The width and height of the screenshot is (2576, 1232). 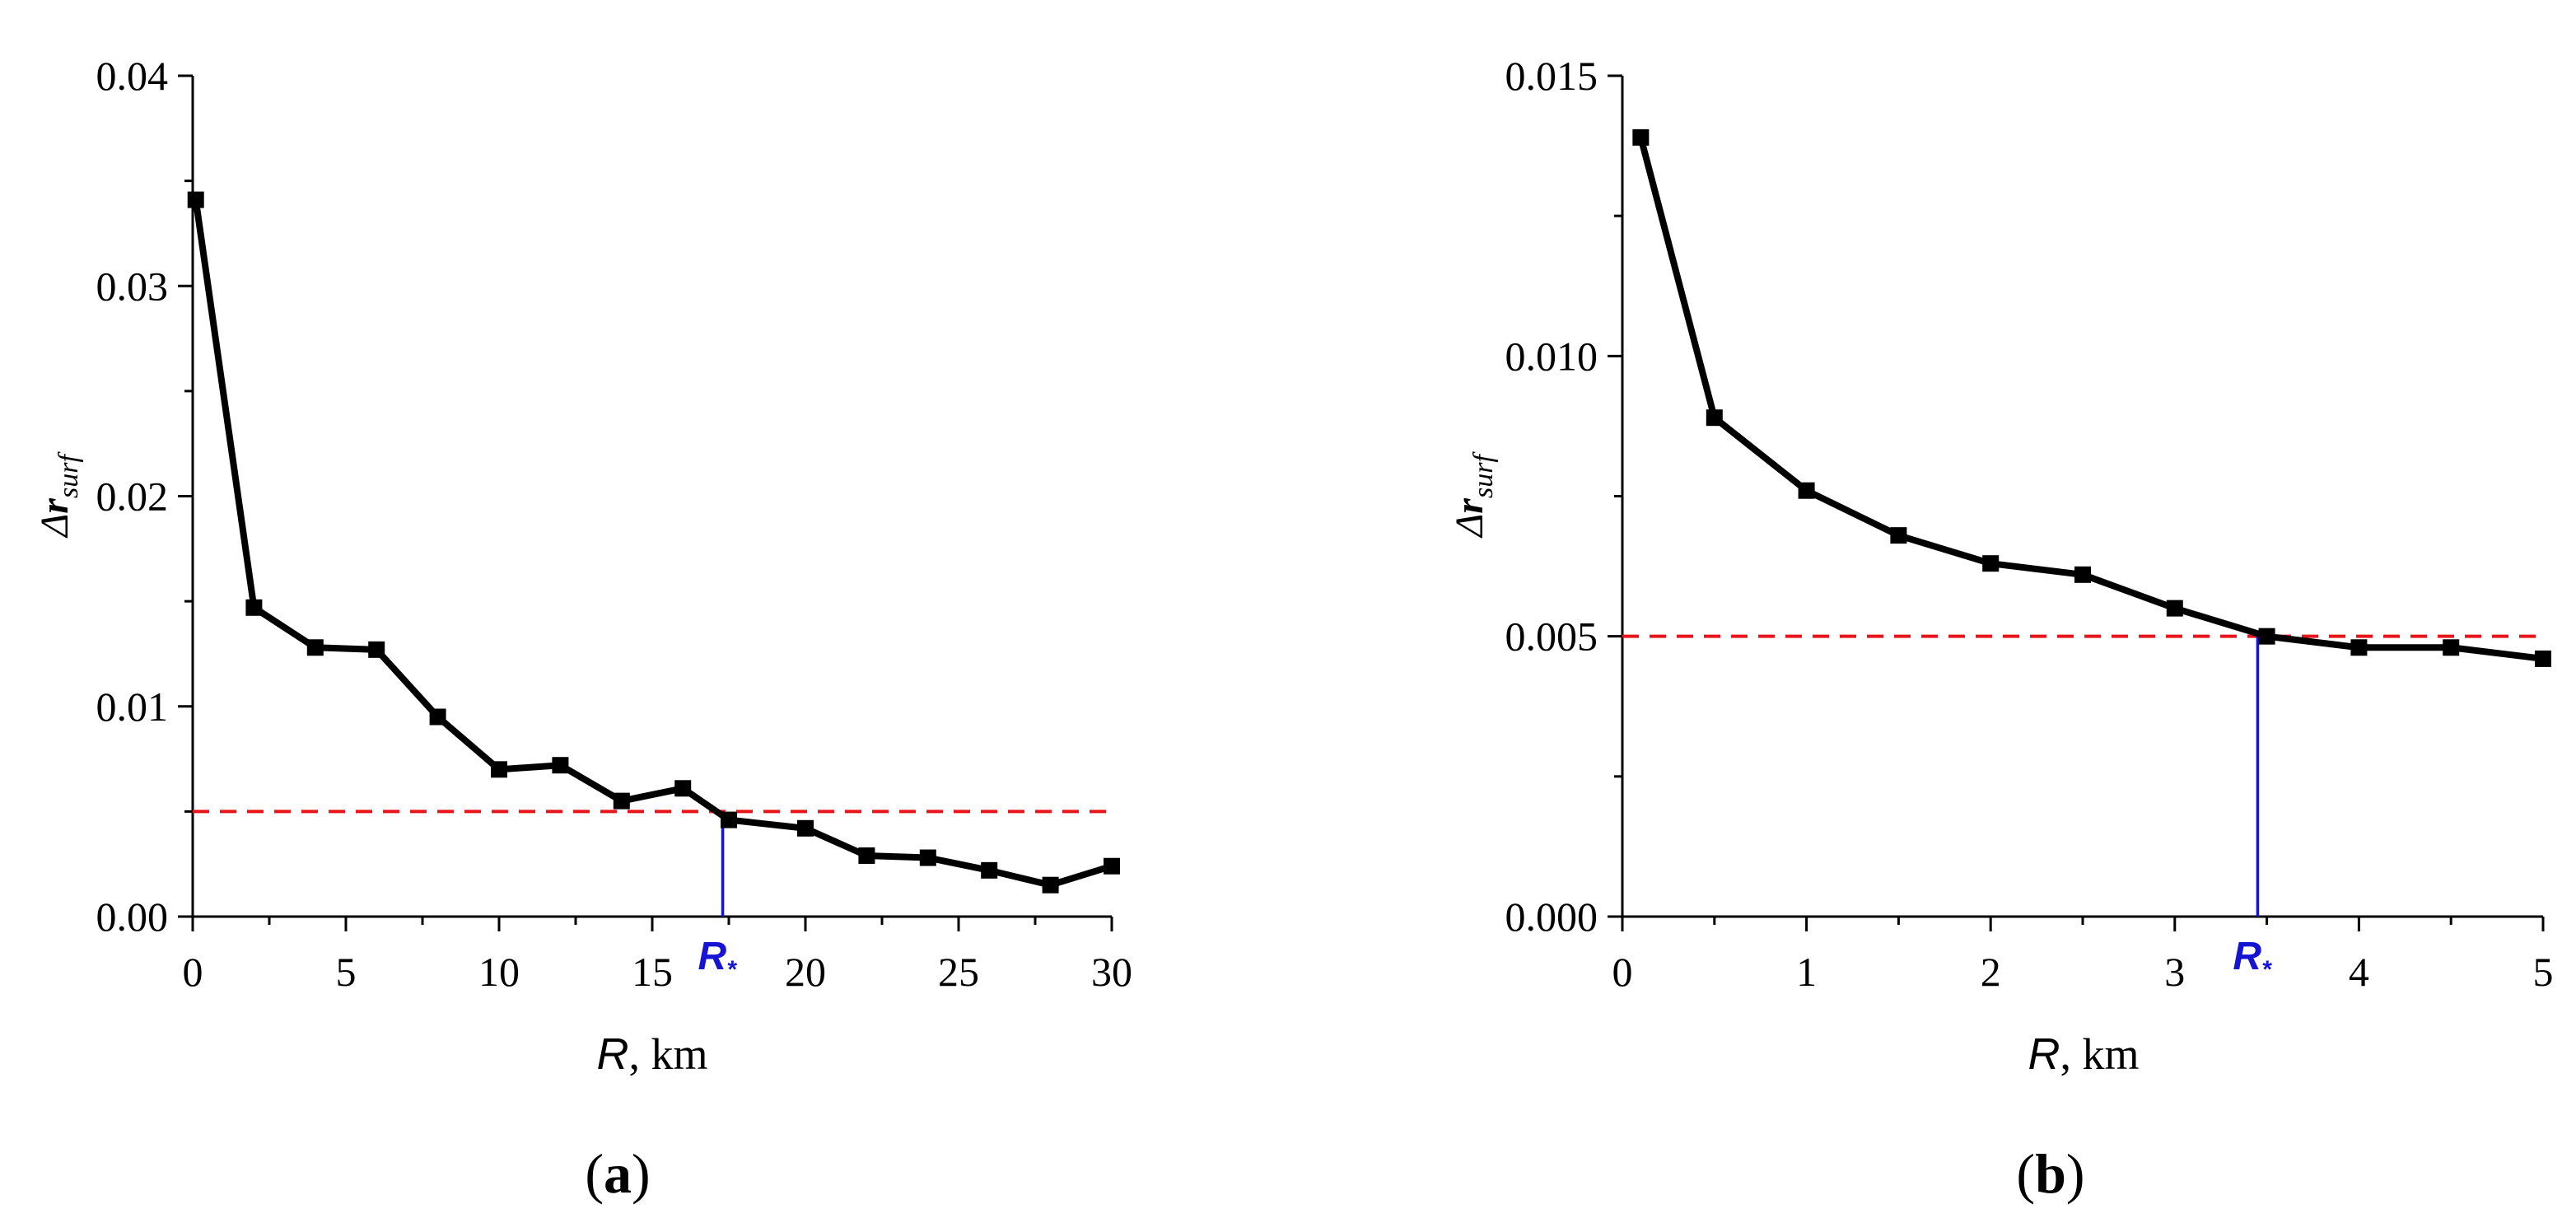 I want to click on y-tick-label: 0.02, so click(x=132, y=497).